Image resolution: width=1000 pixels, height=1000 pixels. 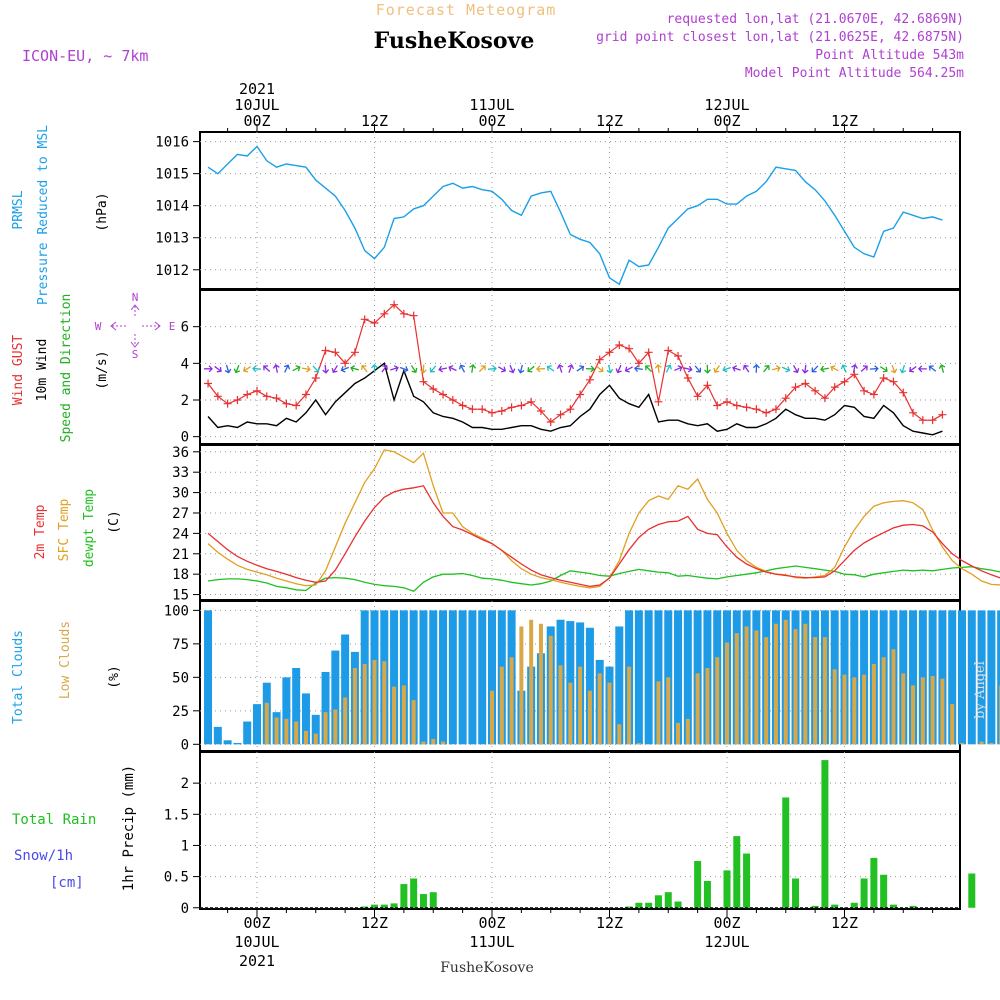 What do you see at coordinates (602, 677) in the screenshot?
I see `clouds-layer` at bounding box center [602, 677].